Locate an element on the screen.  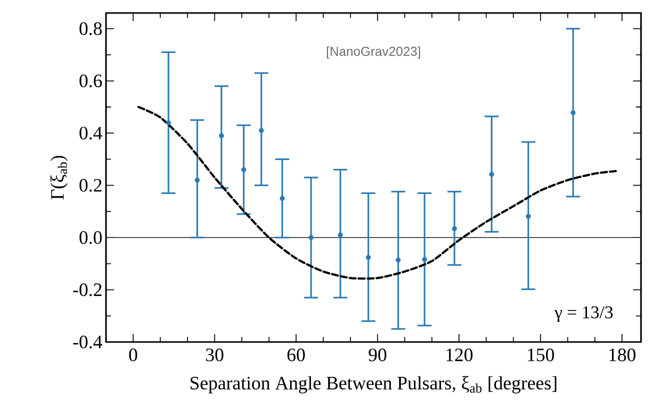
x-tick-label: 0 is located at coordinates (133, 355).